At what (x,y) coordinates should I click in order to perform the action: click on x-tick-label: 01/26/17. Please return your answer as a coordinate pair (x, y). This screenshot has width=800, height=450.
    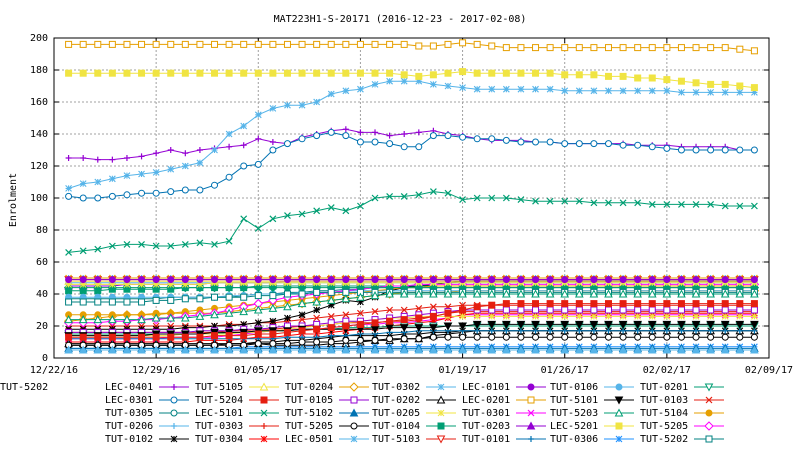
    Looking at the image, I should click on (565, 370).